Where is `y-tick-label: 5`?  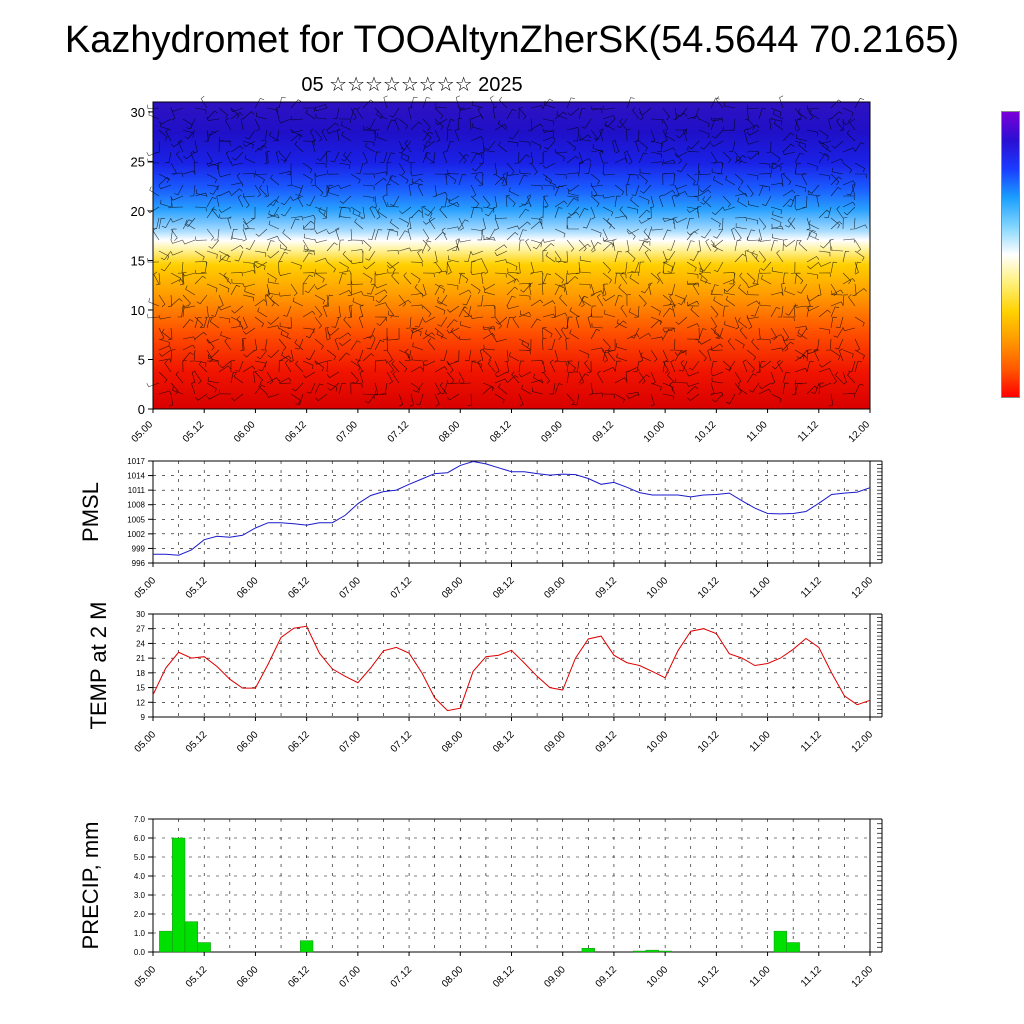 y-tick-label: 5 is located at coordinates (141, 359).